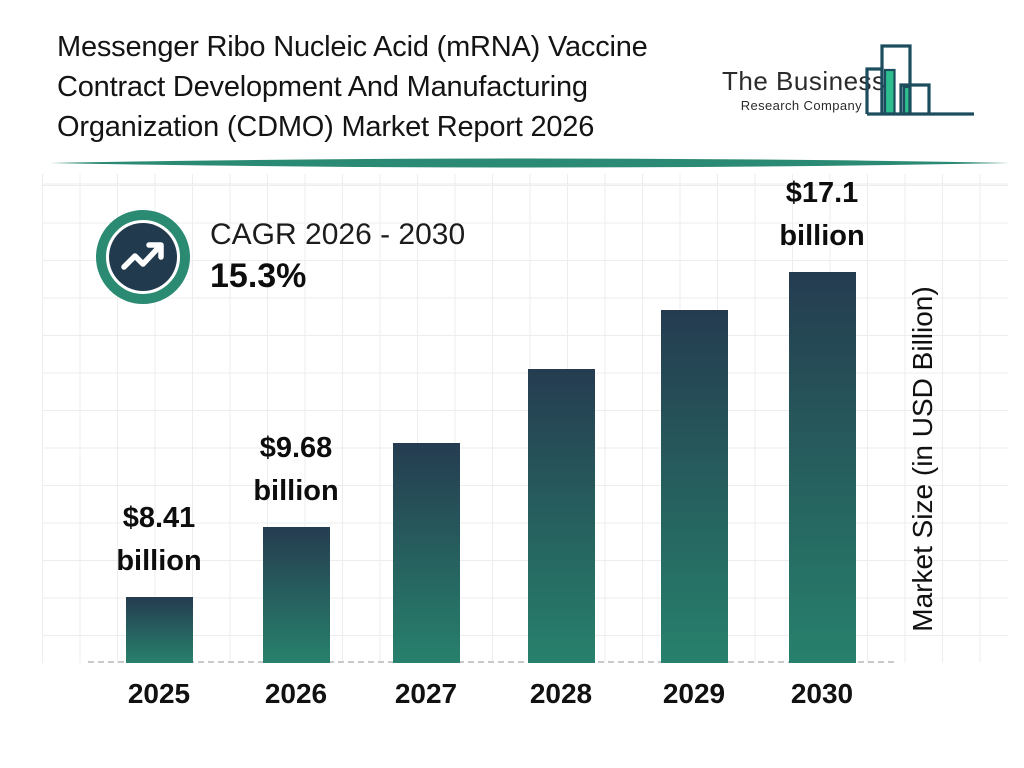 Image resolution: width=1024 pixels, height=768 pixels. I want to click on brand-subname: Research Company, so click(801, 105).